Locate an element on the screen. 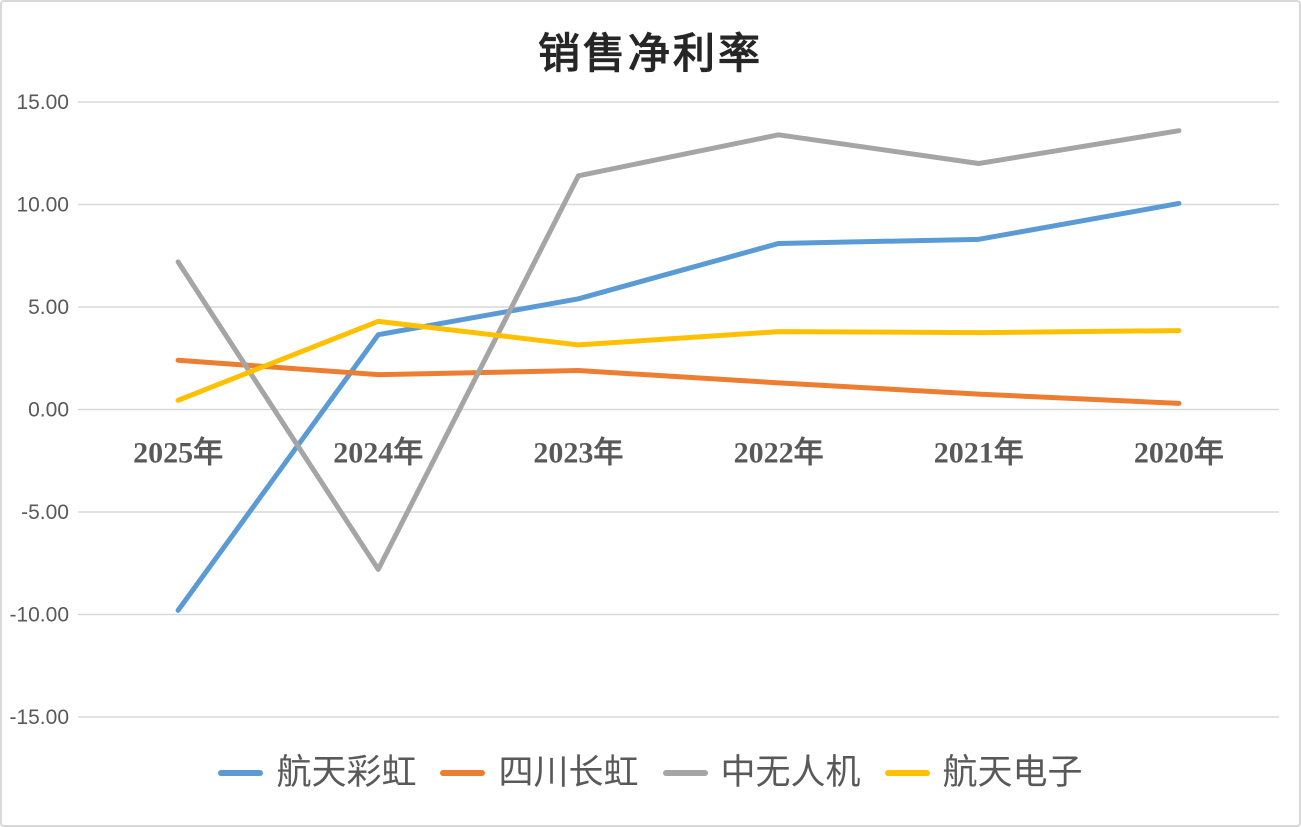  legend: 航天彩虹 四川长虹 中无人机 航天电子 is located at coordinates (650, 773).